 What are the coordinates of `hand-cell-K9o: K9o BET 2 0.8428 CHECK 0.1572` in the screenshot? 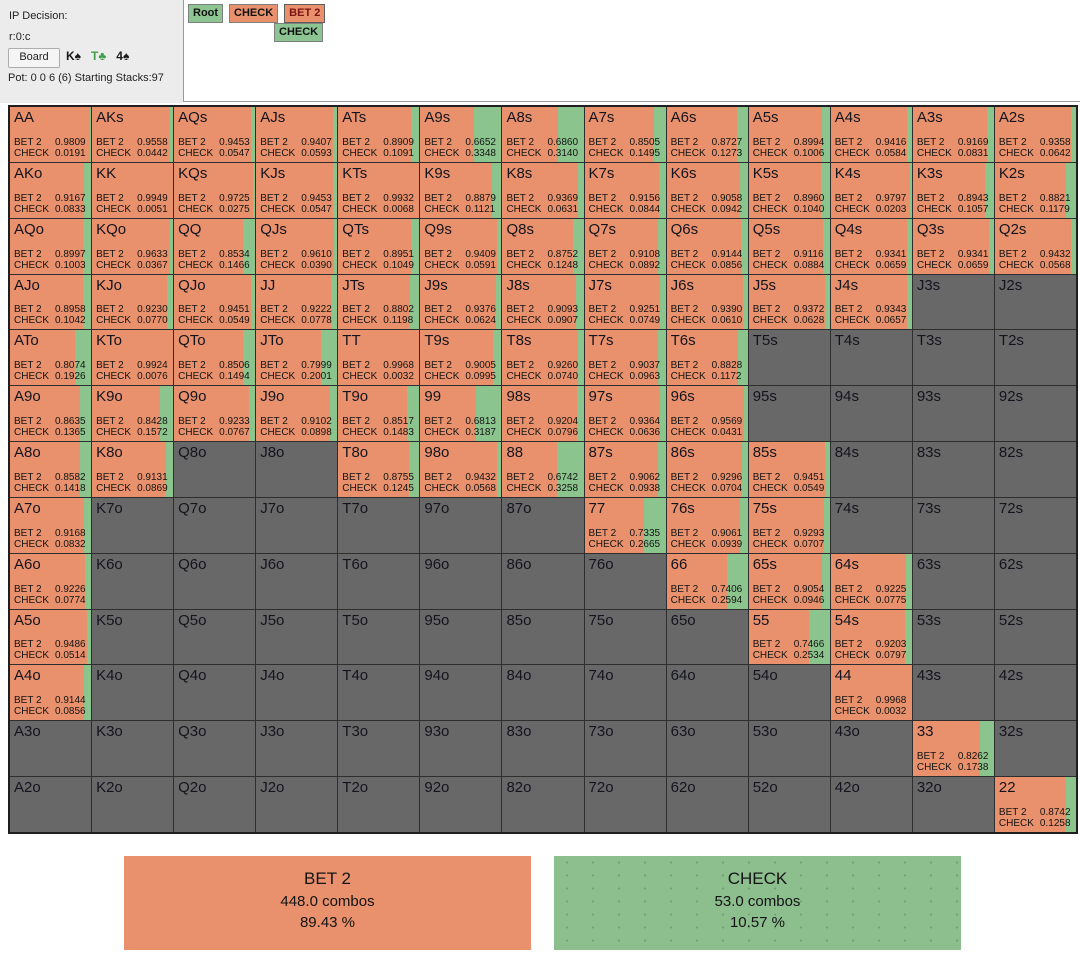 It's located at (133, 414).